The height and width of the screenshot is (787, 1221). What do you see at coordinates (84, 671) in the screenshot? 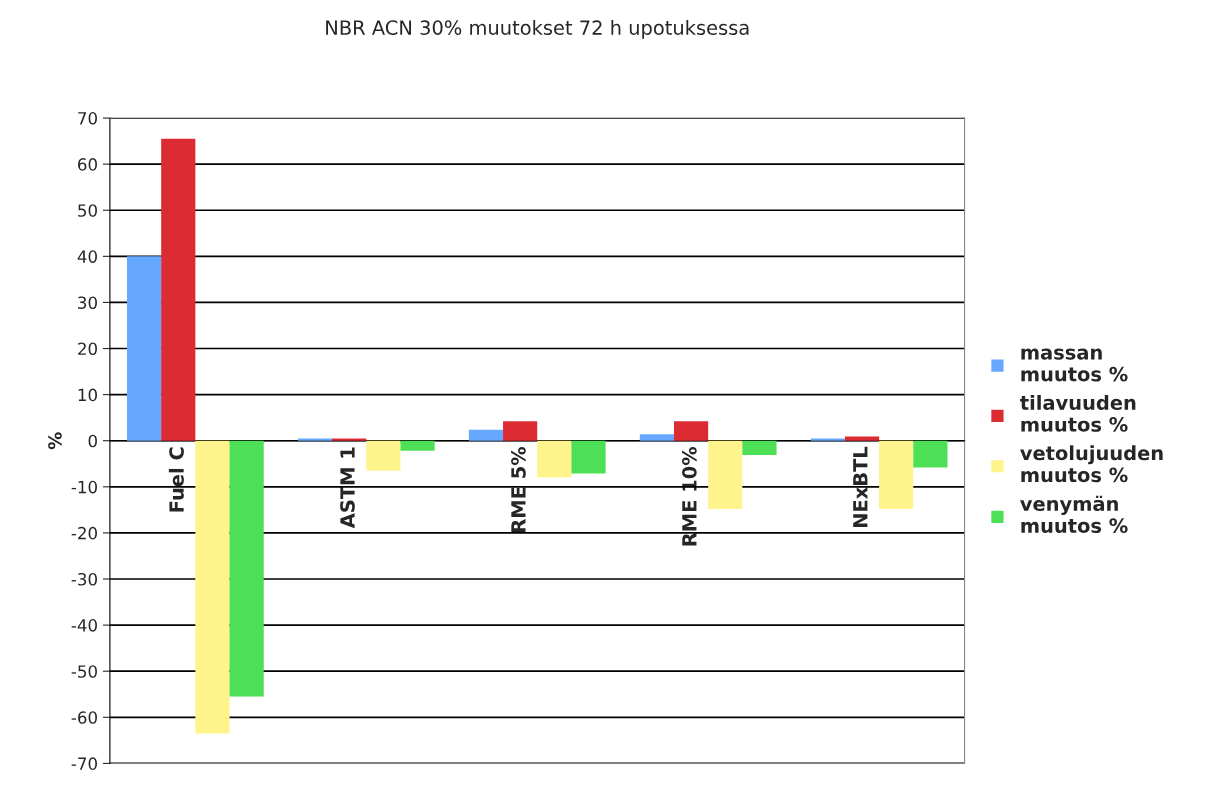
I see `y-tick-label: -50` at bounding box center [84, 671].